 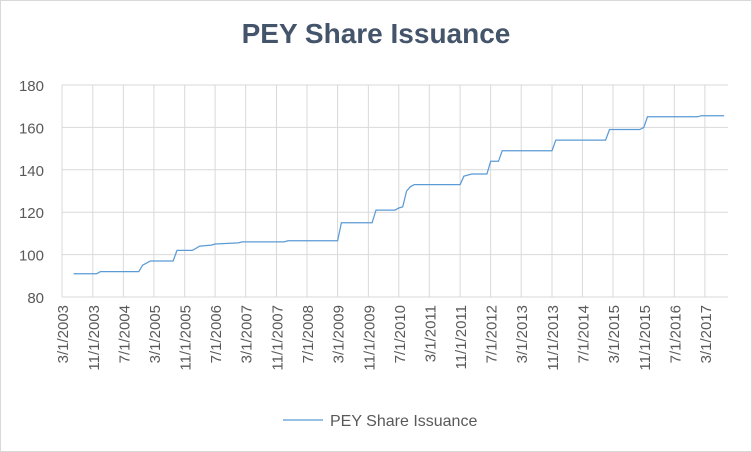 I want to click on x-tick-label: 3/1/2011, so click(x=430, y=333).